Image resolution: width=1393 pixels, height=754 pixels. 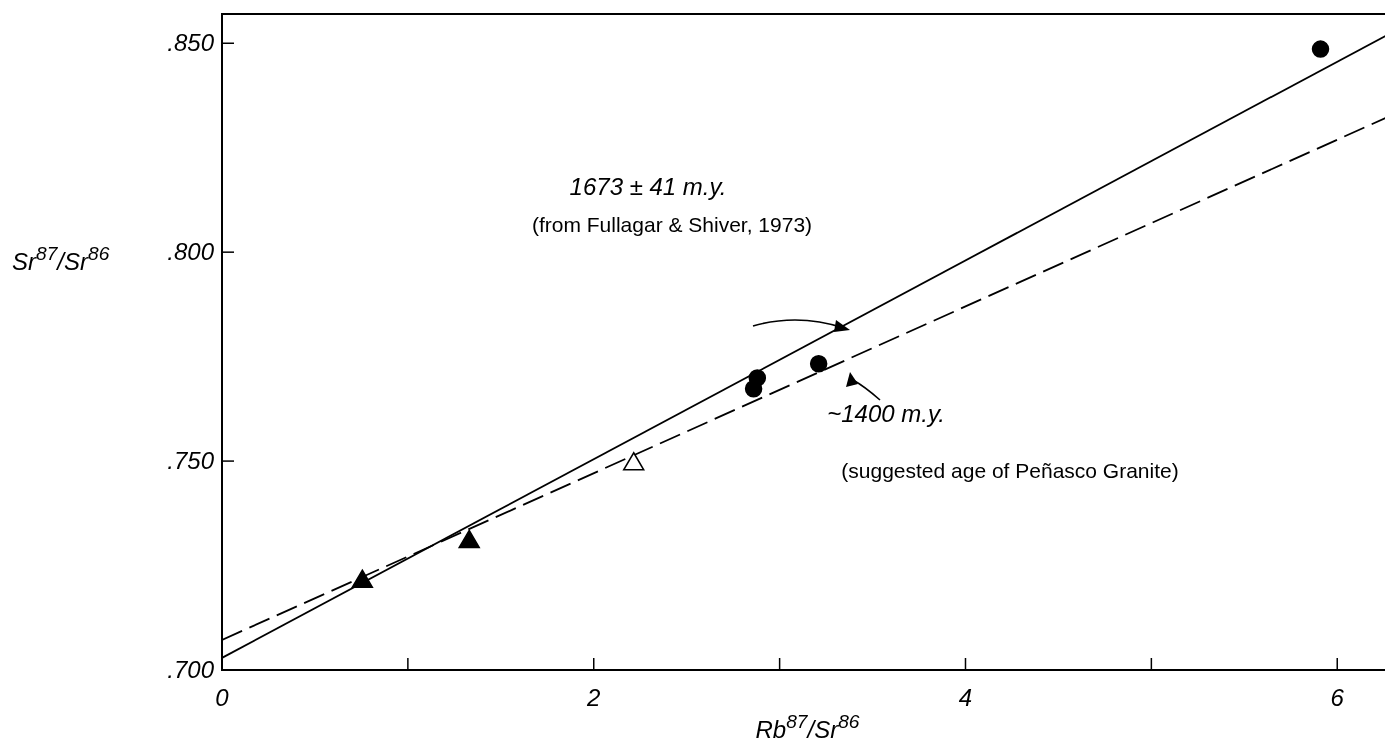 I want to click on x-tick-label: 0, so click(x=222, y=697).